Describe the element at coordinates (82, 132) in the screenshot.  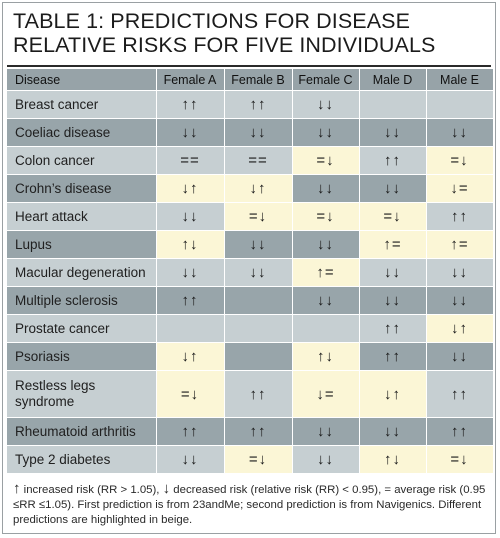
I see `disease-cell: Coeliac disease` at that location.